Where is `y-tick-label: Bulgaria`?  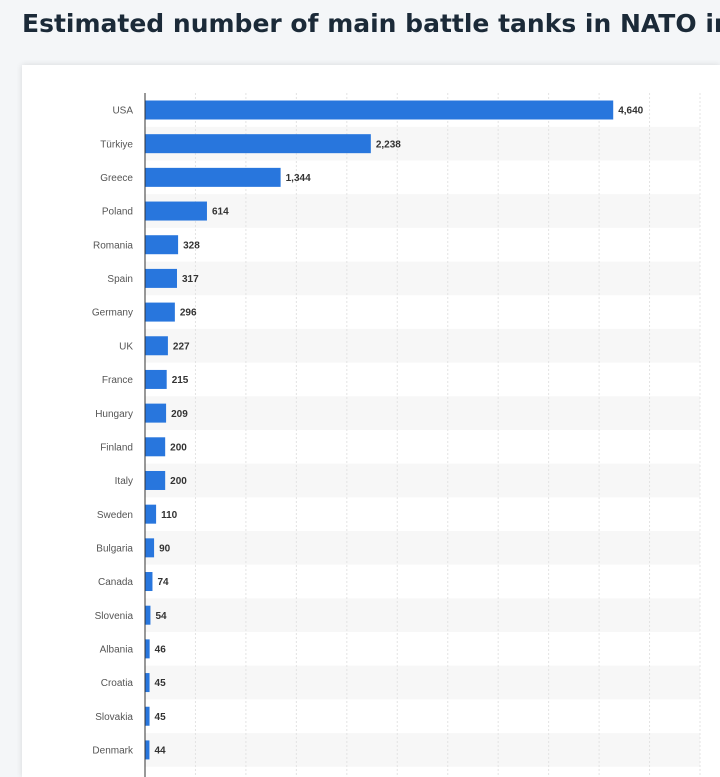
y-tick-label: Bulgaria is located at coordinates (114, 548).